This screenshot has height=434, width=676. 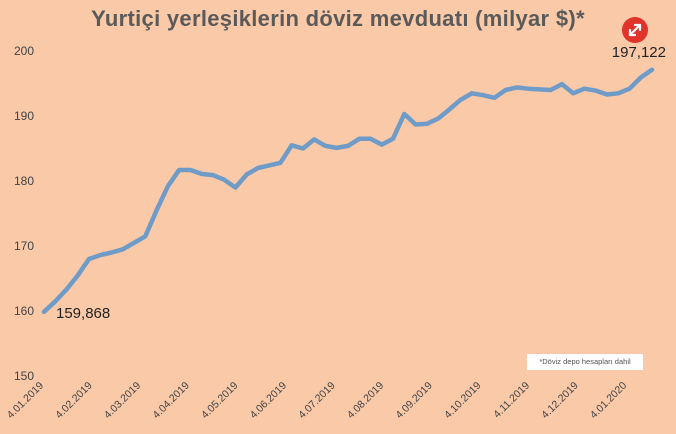 I want to click on x-tick-label: 4.07.2019, so click(x=317, y=401).